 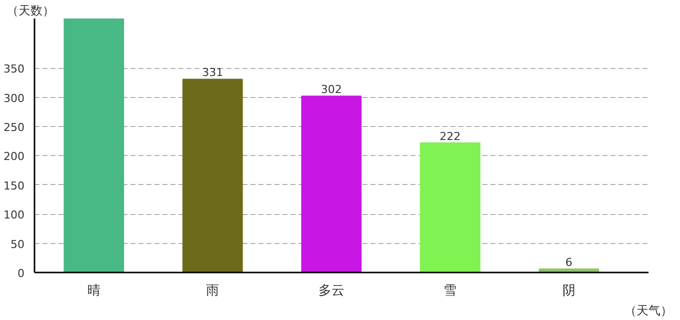 I want to click on x-tick-label: 晴, so click(x=93, y=291).